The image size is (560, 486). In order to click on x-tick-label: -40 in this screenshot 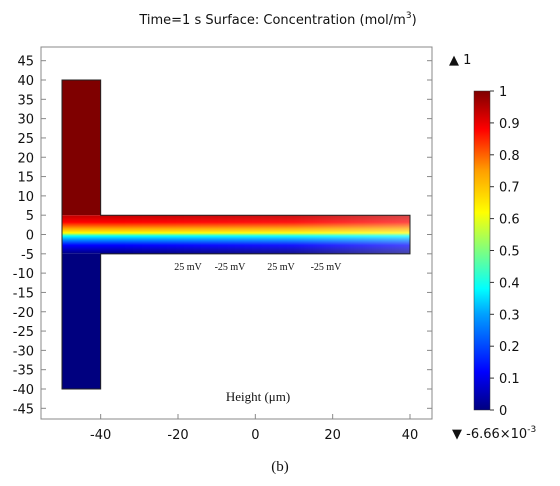, I will do `click(100, 435)`.